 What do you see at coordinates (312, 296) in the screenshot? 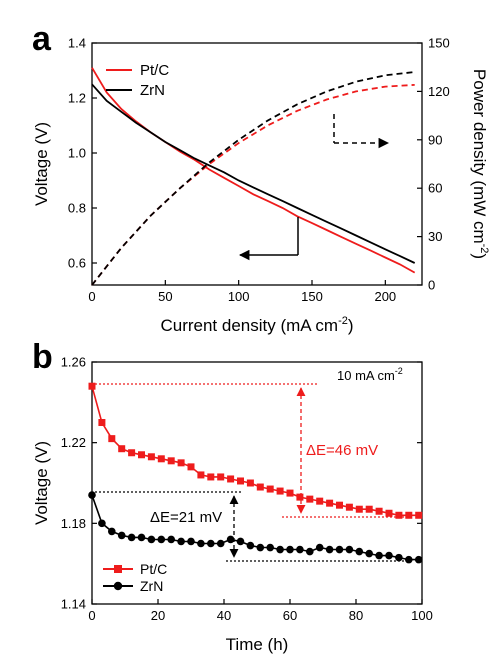
I see `panel-a-x-tick-label: 150` at bounding box center [312, 296].